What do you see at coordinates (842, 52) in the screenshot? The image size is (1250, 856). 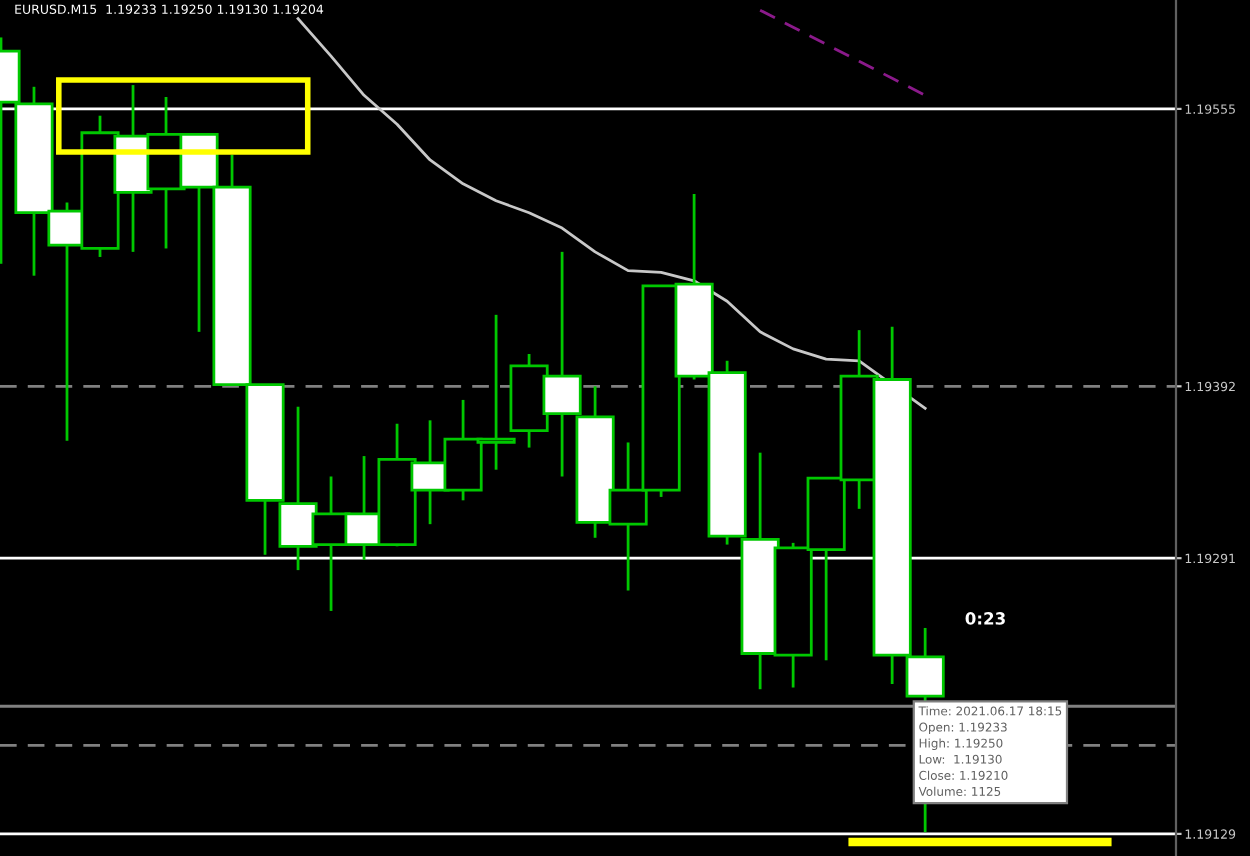 I see `line-series` at bounding box center [842, 52].